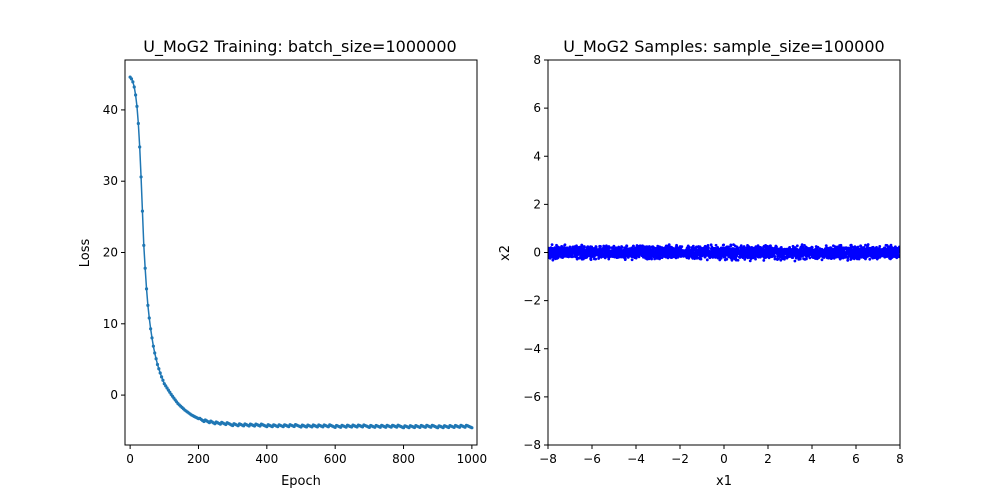  I want to click on x-tick-label: −4, so click(636, 459).